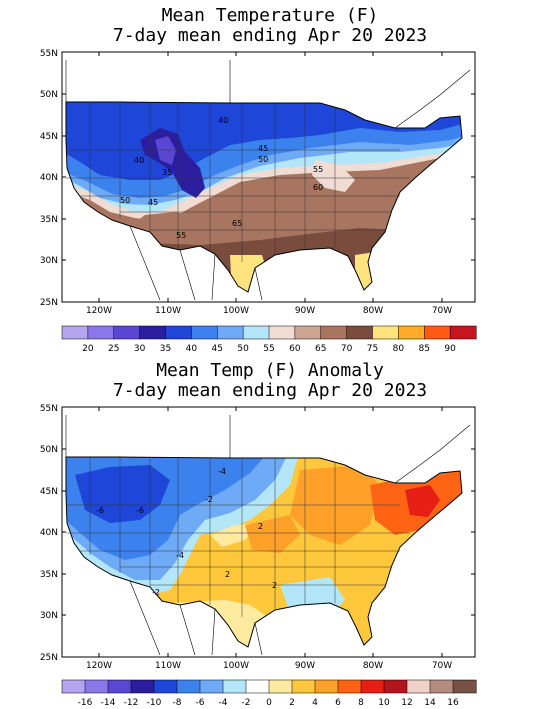 Image resolution: width=540 pixels, height=709 pixels. What do you see at coordinates (49, 178) in the screenshot?
I see `panel1-lat-label: 40N` at bounding box center [49, 178].